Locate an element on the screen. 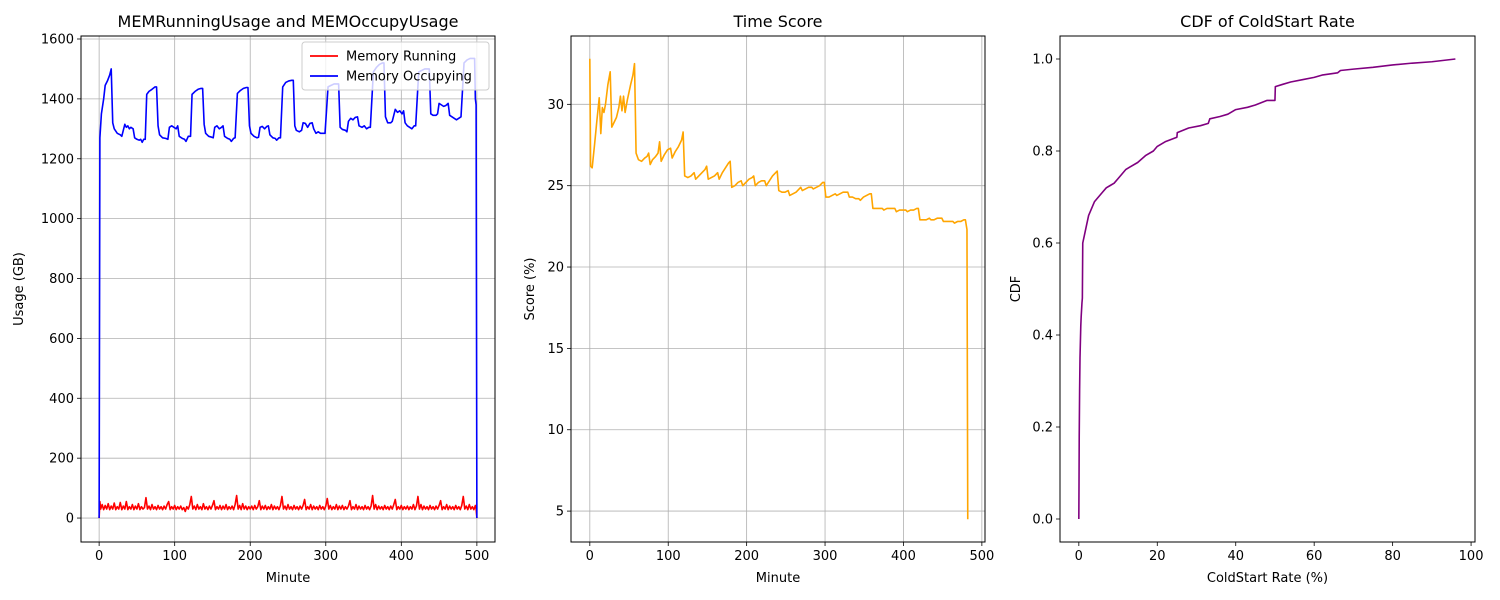 The image size is (1500, 600). y-tick-label: 10 is located at coordinates (555, 430).